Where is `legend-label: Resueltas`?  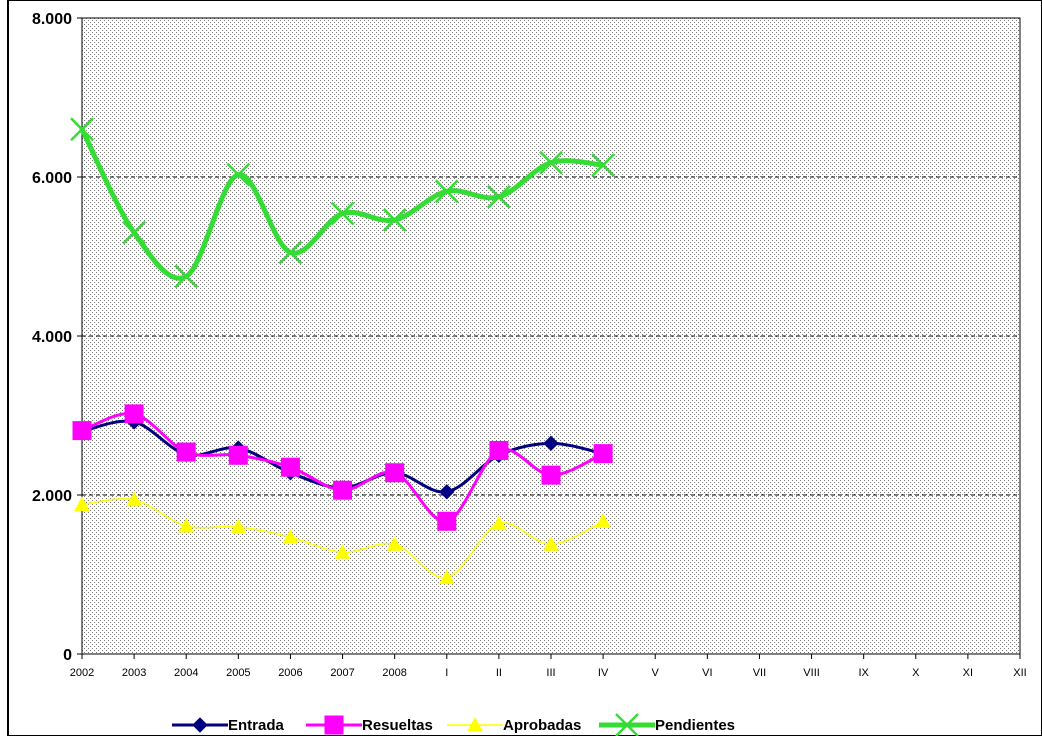 legend-label: Resueltas is located at coordinates (397, 725).